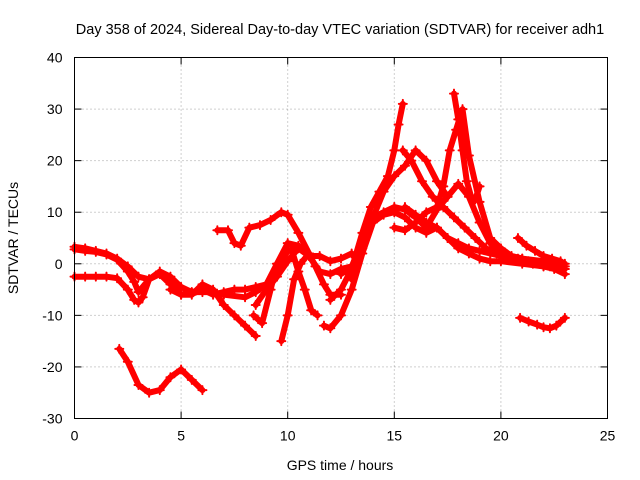 The width and height of the screenshot is (640, 480). What do you see at coordinates (608, 436) in the screenshot?
I see `x-tick-label: 25` at bounding box center [608, 436].